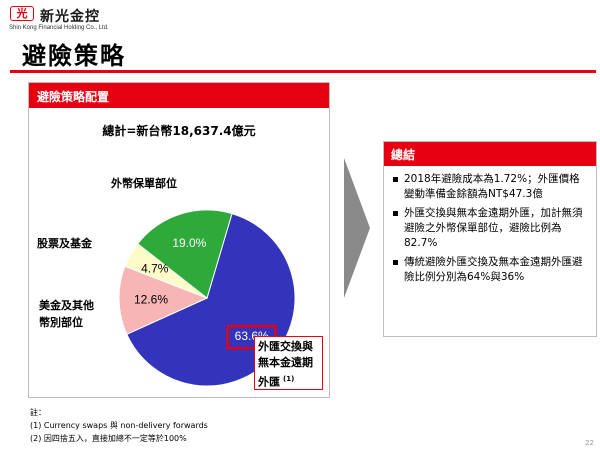  Describe the element at coordinates (59, 28) in the screenshot. I see `company-english-name: Shin Kong Financial Holding Co., Ltd.` at that location.